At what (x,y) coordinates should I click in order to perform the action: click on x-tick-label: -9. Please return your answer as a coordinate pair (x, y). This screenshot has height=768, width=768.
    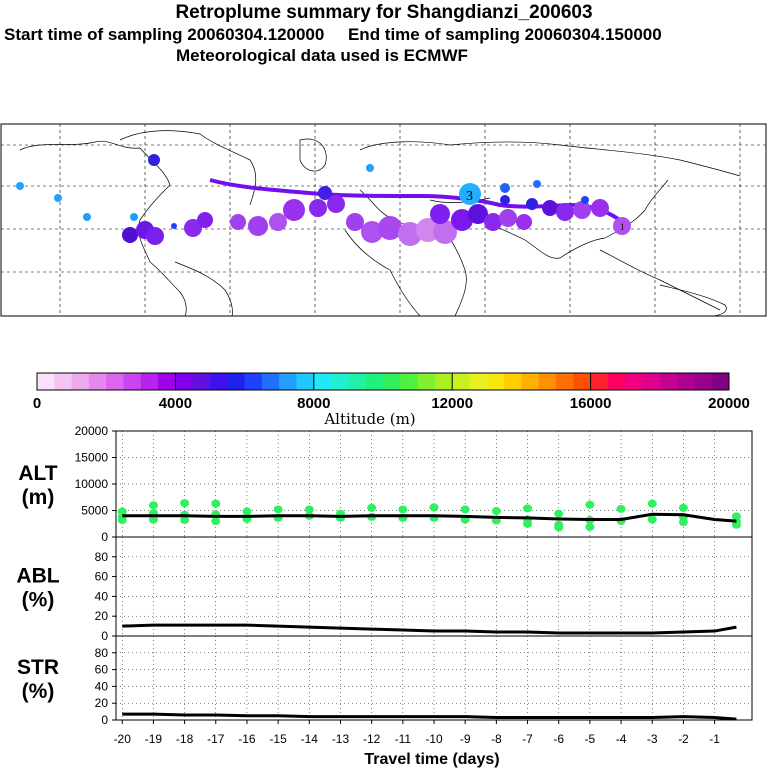
    Looking at the image, I should click on (465, 739).